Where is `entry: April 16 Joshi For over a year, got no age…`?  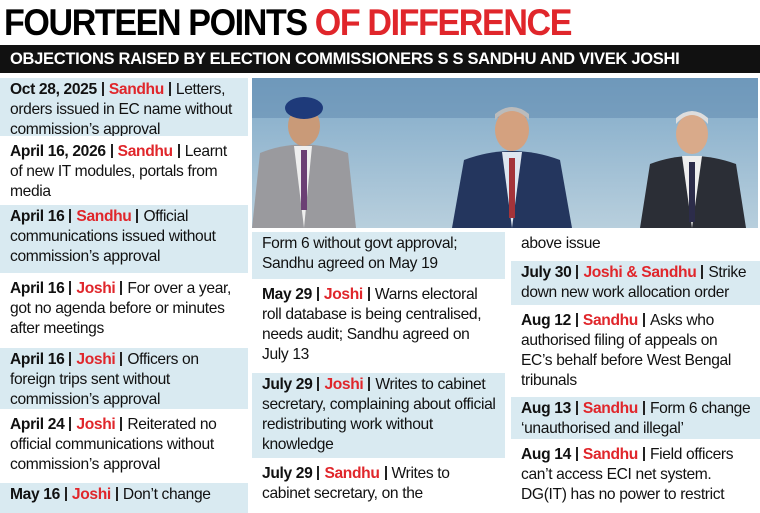
entry: April 16 Joshi For over a year, got no age… is located at coordinates (124, 310).